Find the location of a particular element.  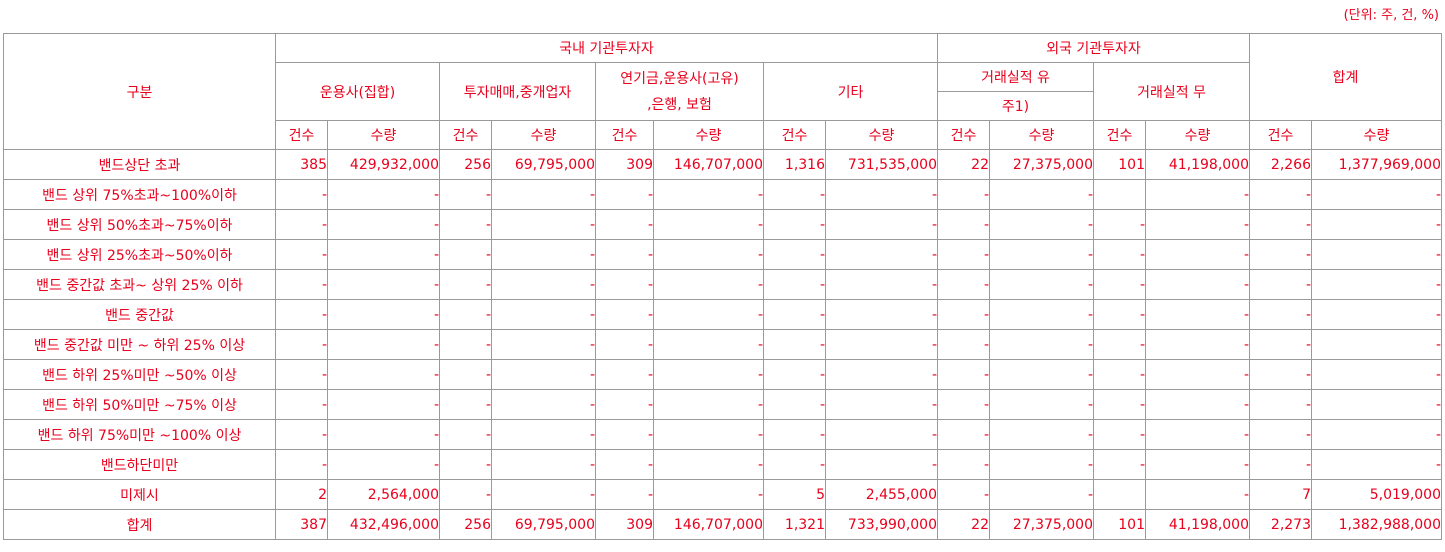

table-row: 밴드하단미만 - - - - - - - - - - - - - - is located at coordinates (723, 464).